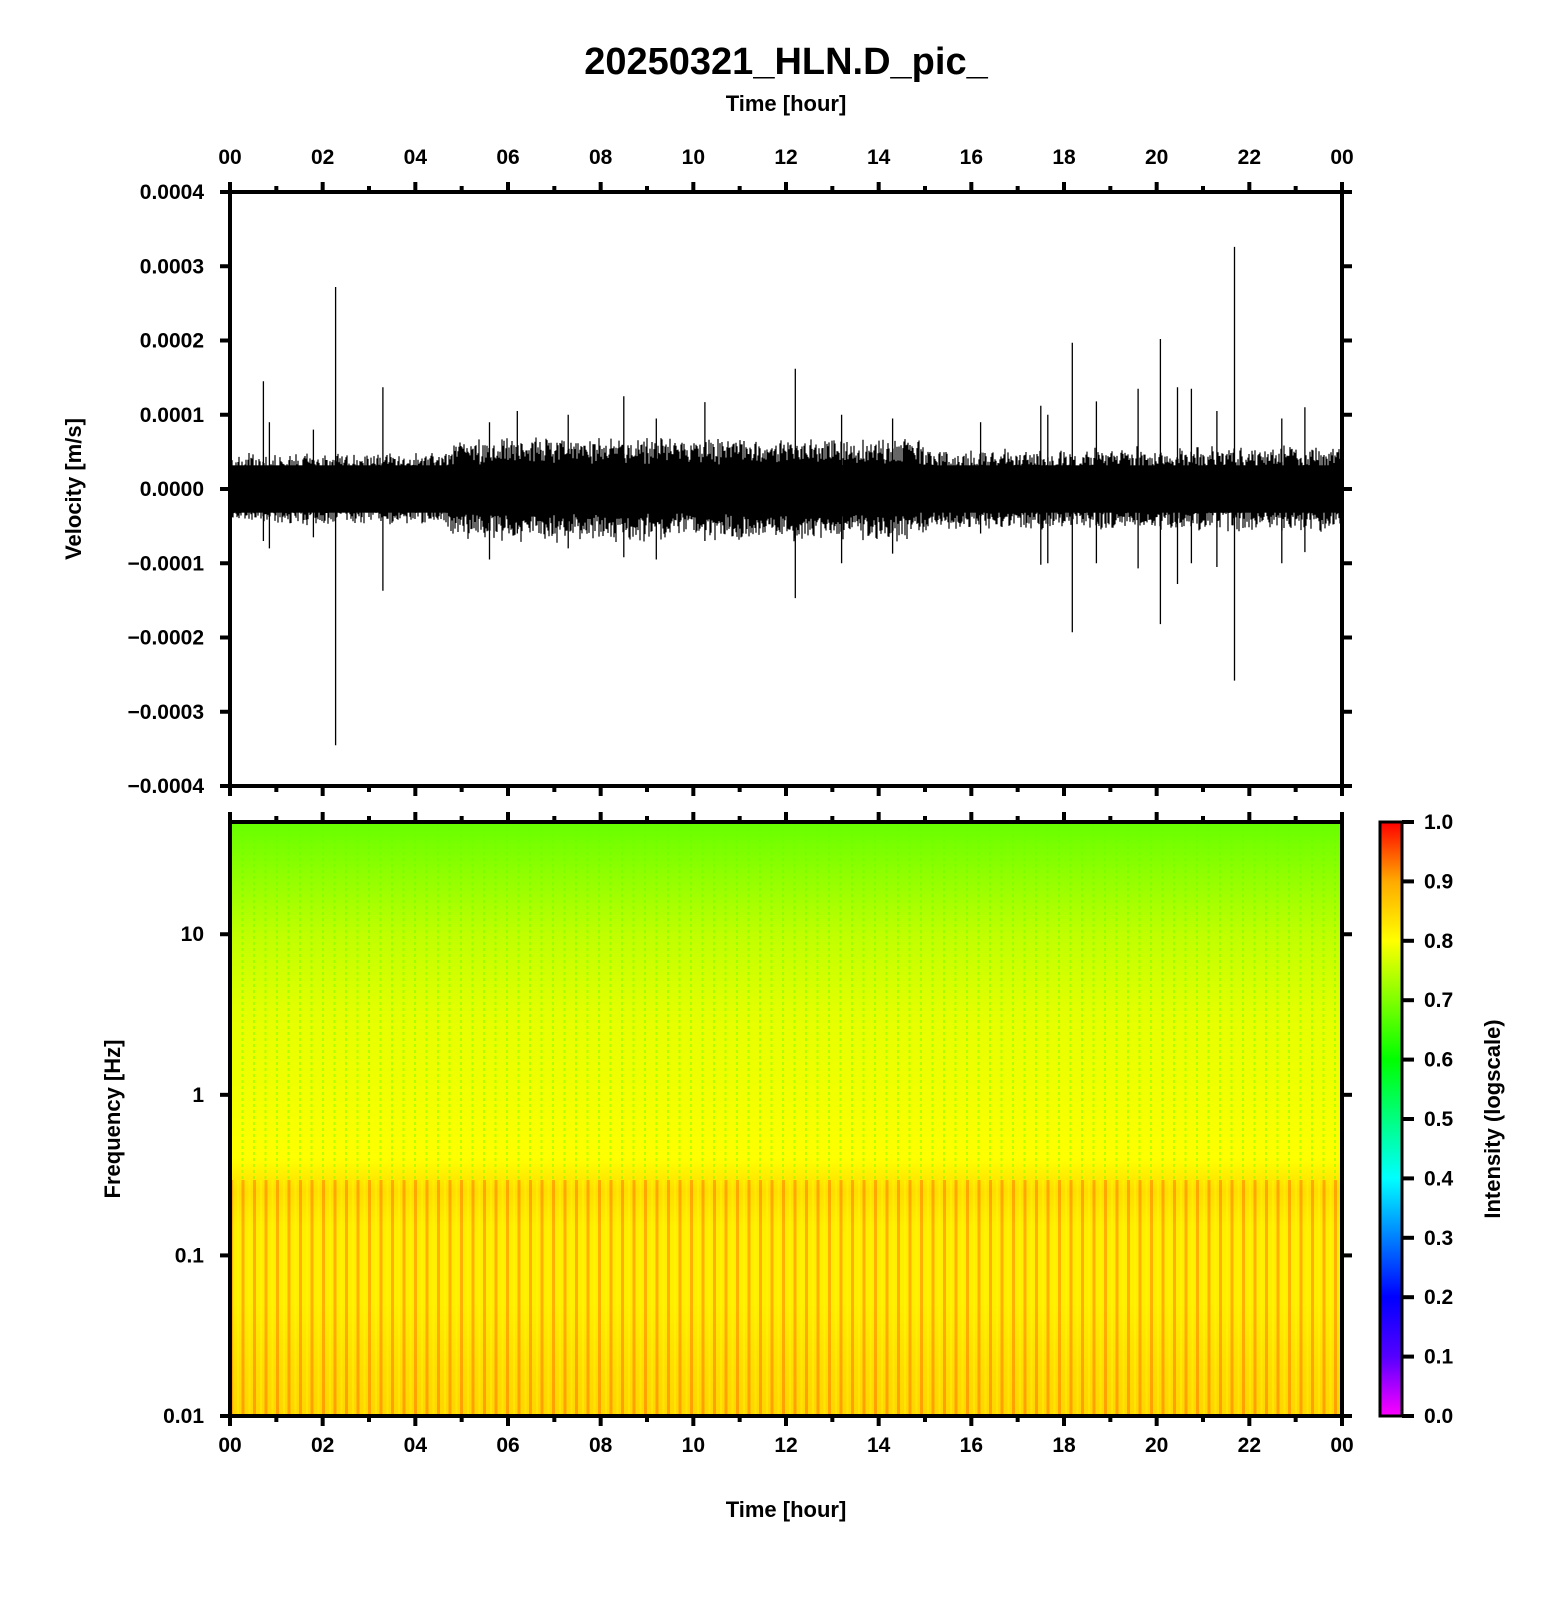 This screenshot has width=1556, height=1600. I want to click on waveform-x-tick-label-top-6: 12, so click(785, 157).